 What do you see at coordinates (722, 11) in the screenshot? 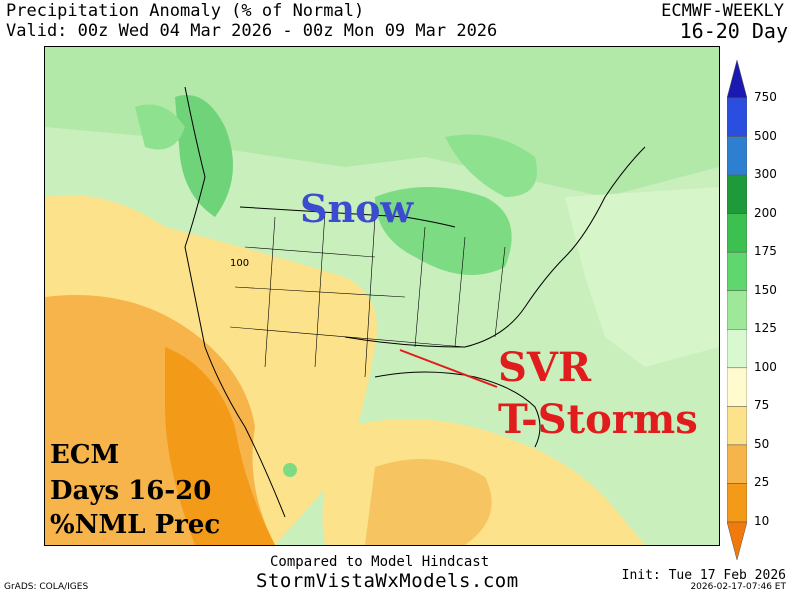
I see `model-name: ECMWF-WEEKLY` at bounding box center [722, 11].